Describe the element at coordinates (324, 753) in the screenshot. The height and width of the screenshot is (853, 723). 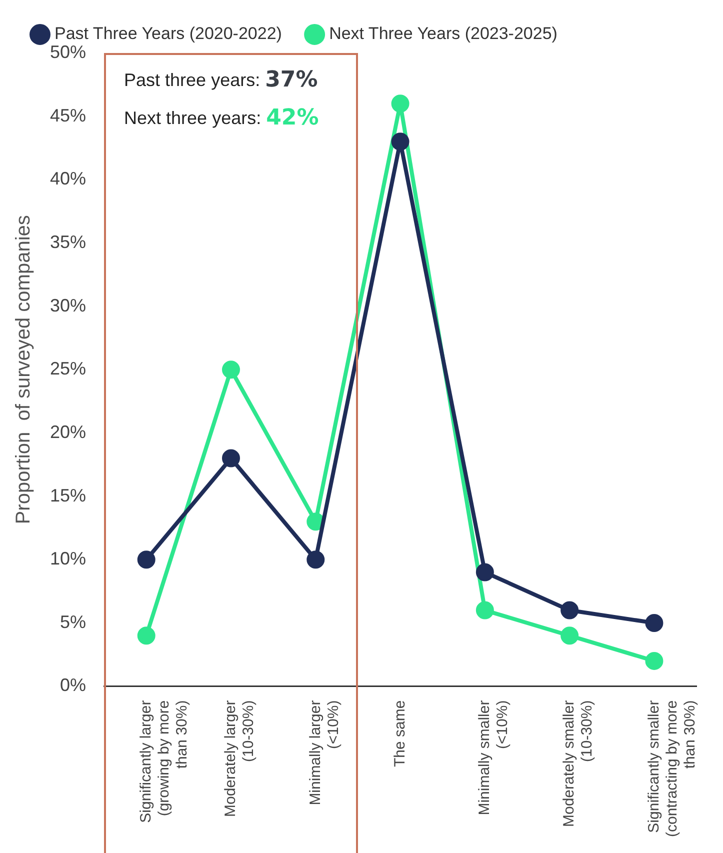
I see `x-tick-label: Minimally larger (<10%)` at that location.